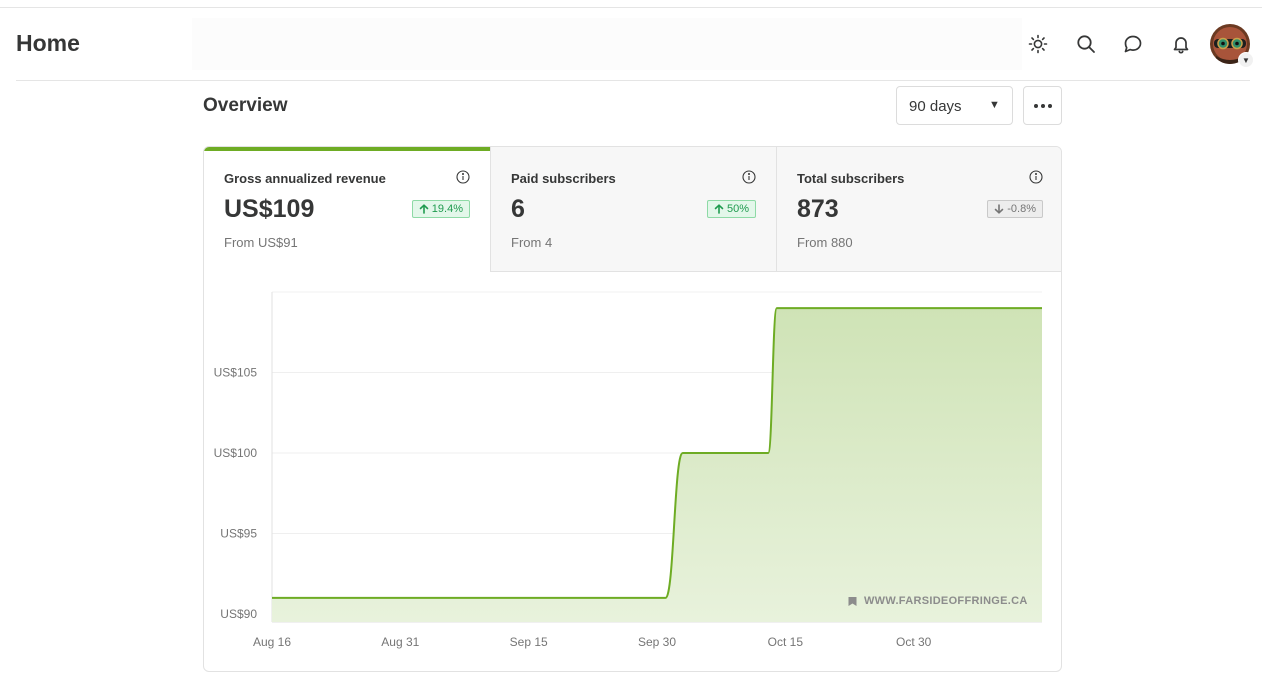 The height and width of the screenshot is (678, 1262). Describe the element at coordinates (994, 105) in the screenshot. I see `caret-down-icon: ▼` at that location.